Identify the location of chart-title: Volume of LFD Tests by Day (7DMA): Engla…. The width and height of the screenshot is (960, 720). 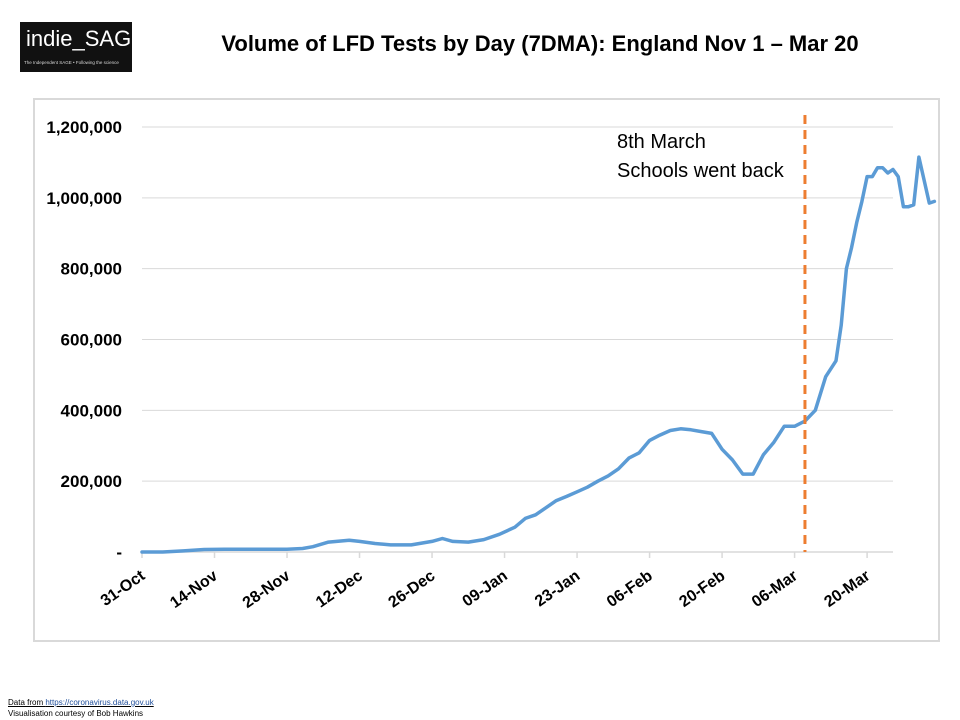
(540, 43).